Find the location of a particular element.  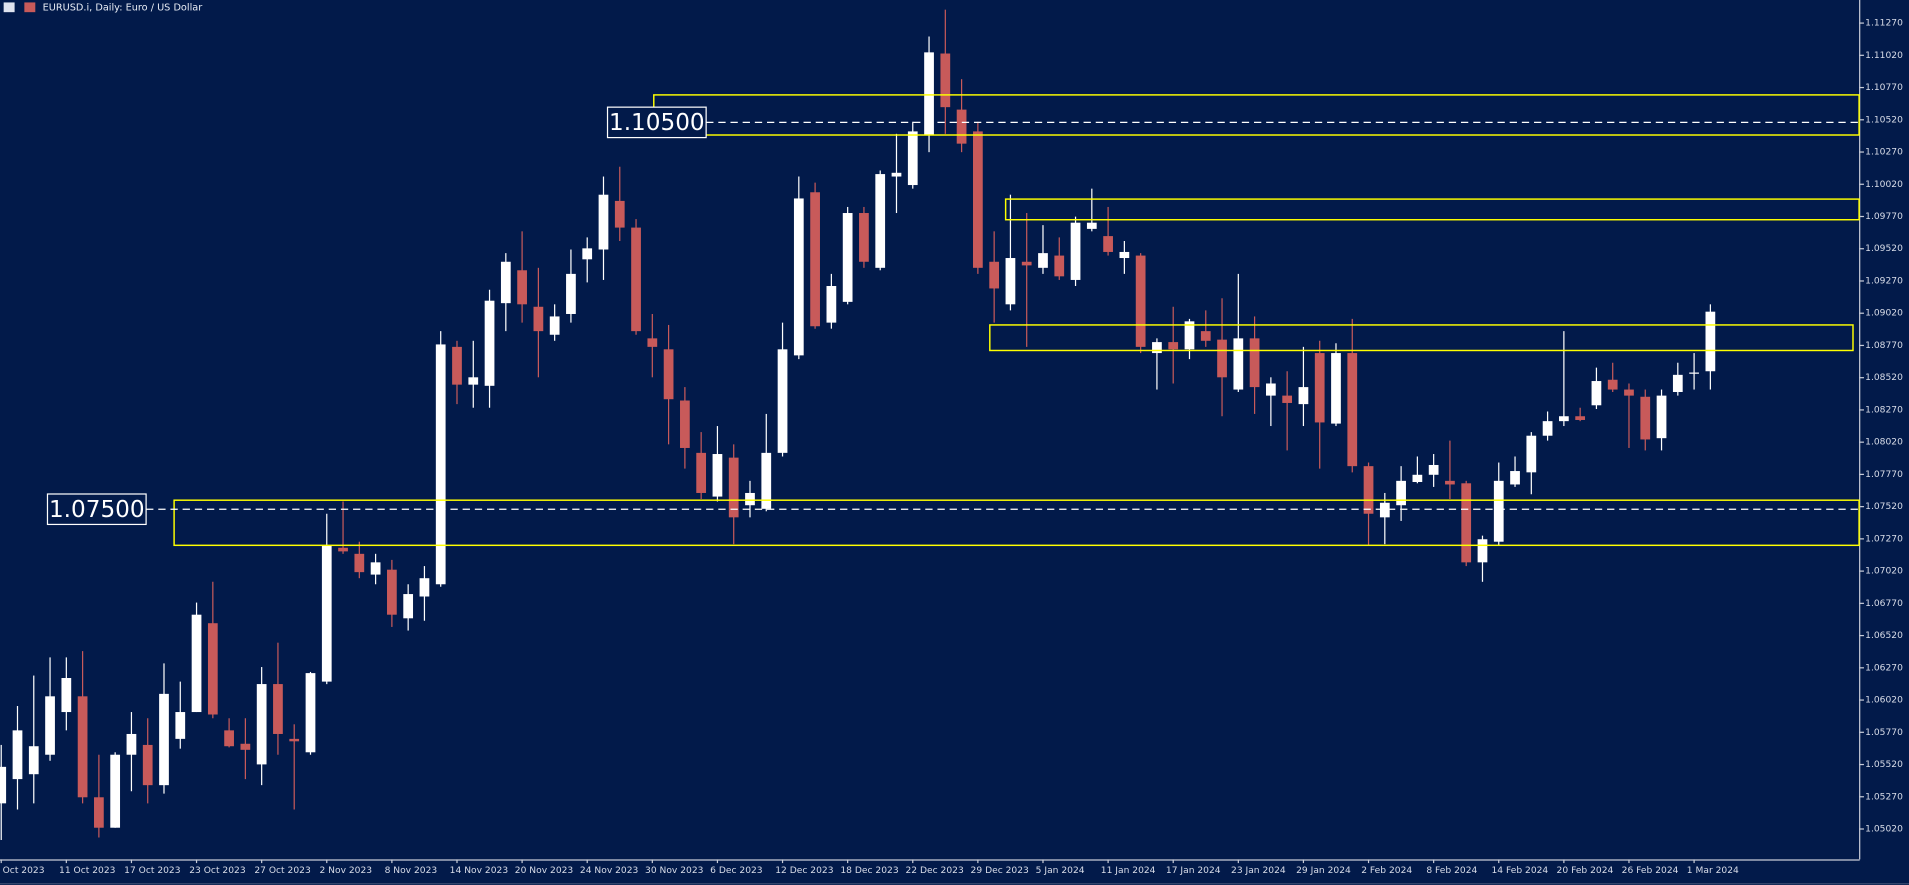

x-tick-label: 14 Feb 2024 is located at coordinates (1519, 871).